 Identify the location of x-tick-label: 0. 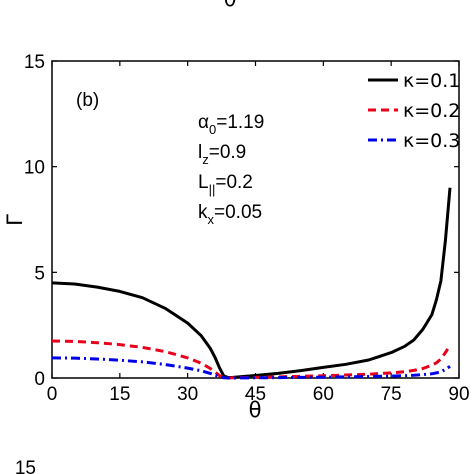
(52, 394).